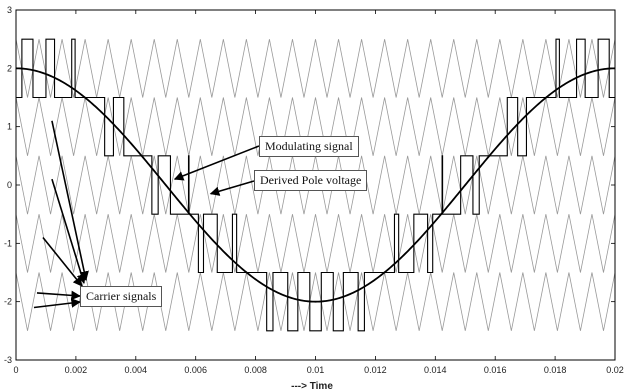 Image resolution: width=624 pixels, height=392 pixels. Describe the element at coordinates (76, 370) in the screenshot. I see `x-tick-label: 0.002` at that location.